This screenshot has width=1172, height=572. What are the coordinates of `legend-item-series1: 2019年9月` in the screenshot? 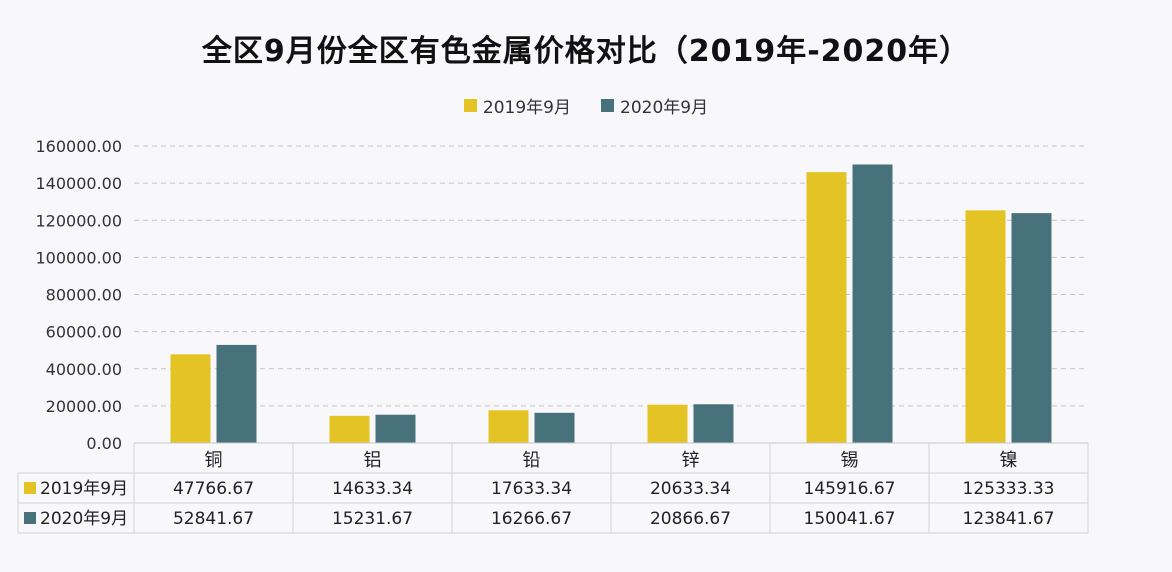 It's located at (517, 105).